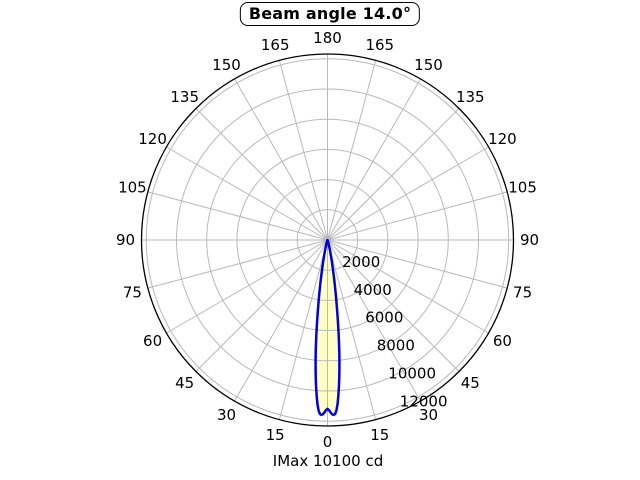 This screenshot has height=480, width=640. What do you see at coordinates (328, 461) in the screenshot?
I see `imax-label: IMax 10100 cd` at bounding box center [328, 461].